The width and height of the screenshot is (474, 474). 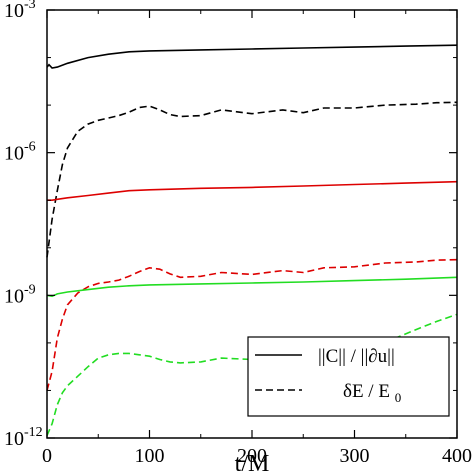 I want to click on x-tick-label: 300, so click(x=355, y=456).